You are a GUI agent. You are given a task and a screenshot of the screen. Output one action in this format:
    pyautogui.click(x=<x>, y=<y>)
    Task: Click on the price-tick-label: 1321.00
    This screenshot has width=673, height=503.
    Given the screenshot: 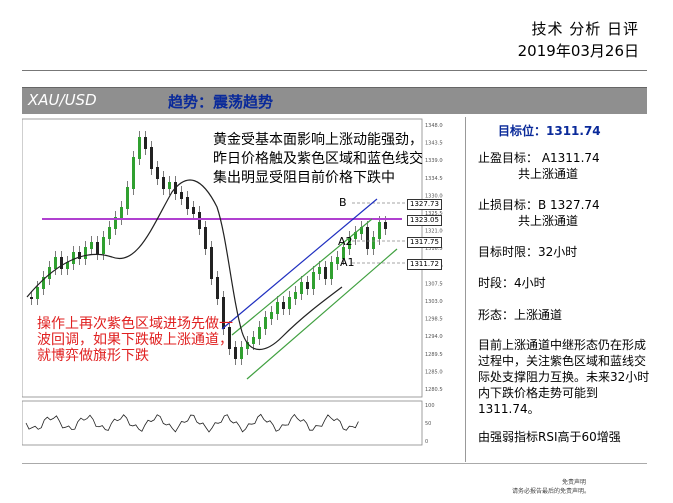 What is the action you would take?
    pyautogui.click(x=434, y=232)
    